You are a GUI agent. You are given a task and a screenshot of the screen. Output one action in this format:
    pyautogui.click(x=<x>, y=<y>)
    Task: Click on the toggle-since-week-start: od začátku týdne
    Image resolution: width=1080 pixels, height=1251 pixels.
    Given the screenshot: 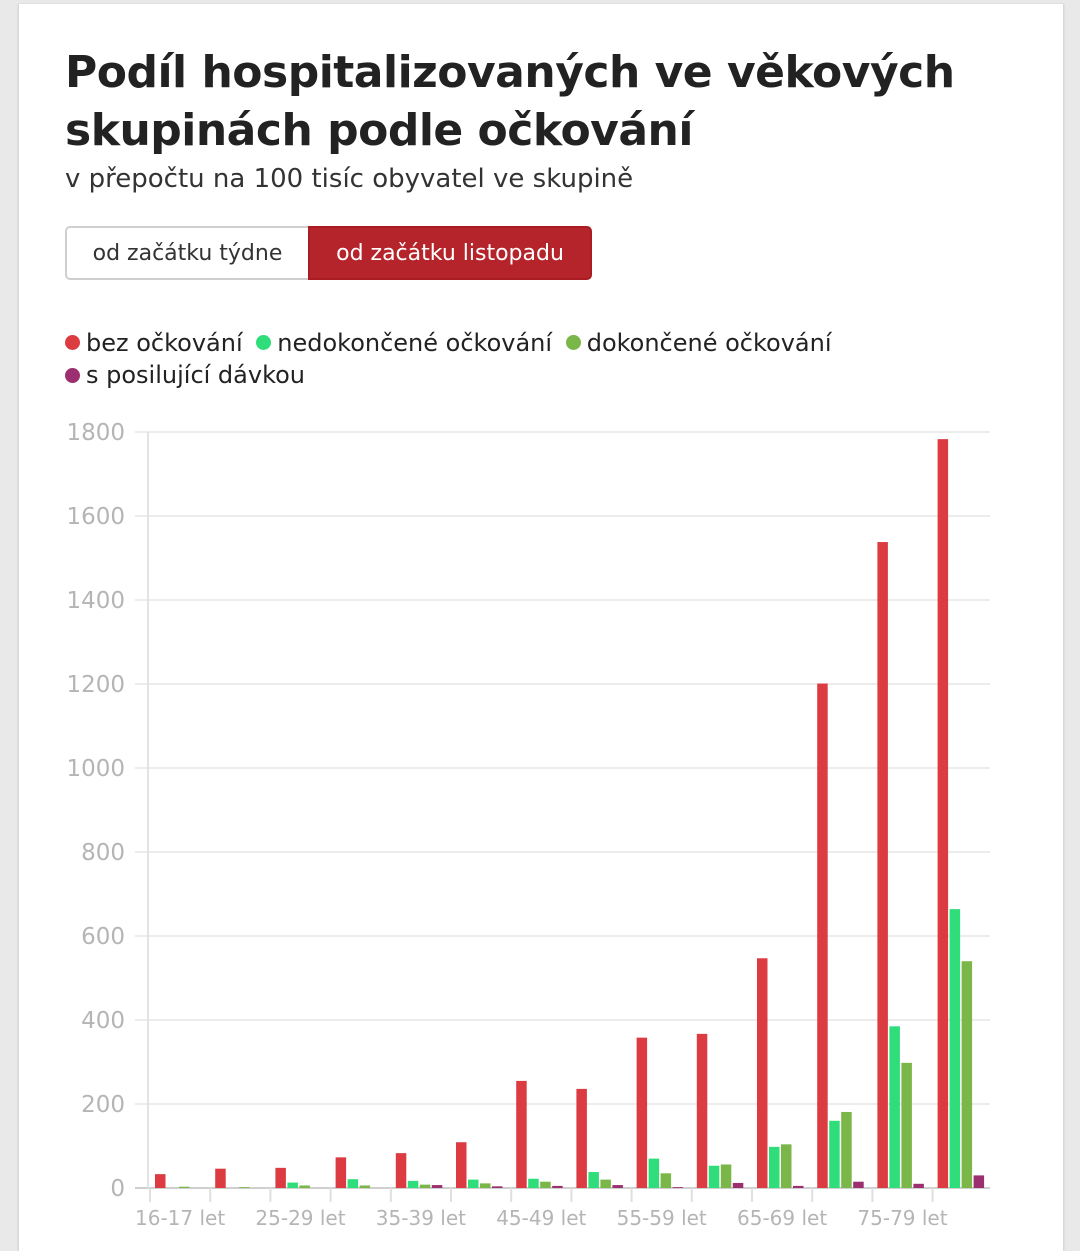 What is the action you would take?
    pyautogui.click(x=186, y=253)
    